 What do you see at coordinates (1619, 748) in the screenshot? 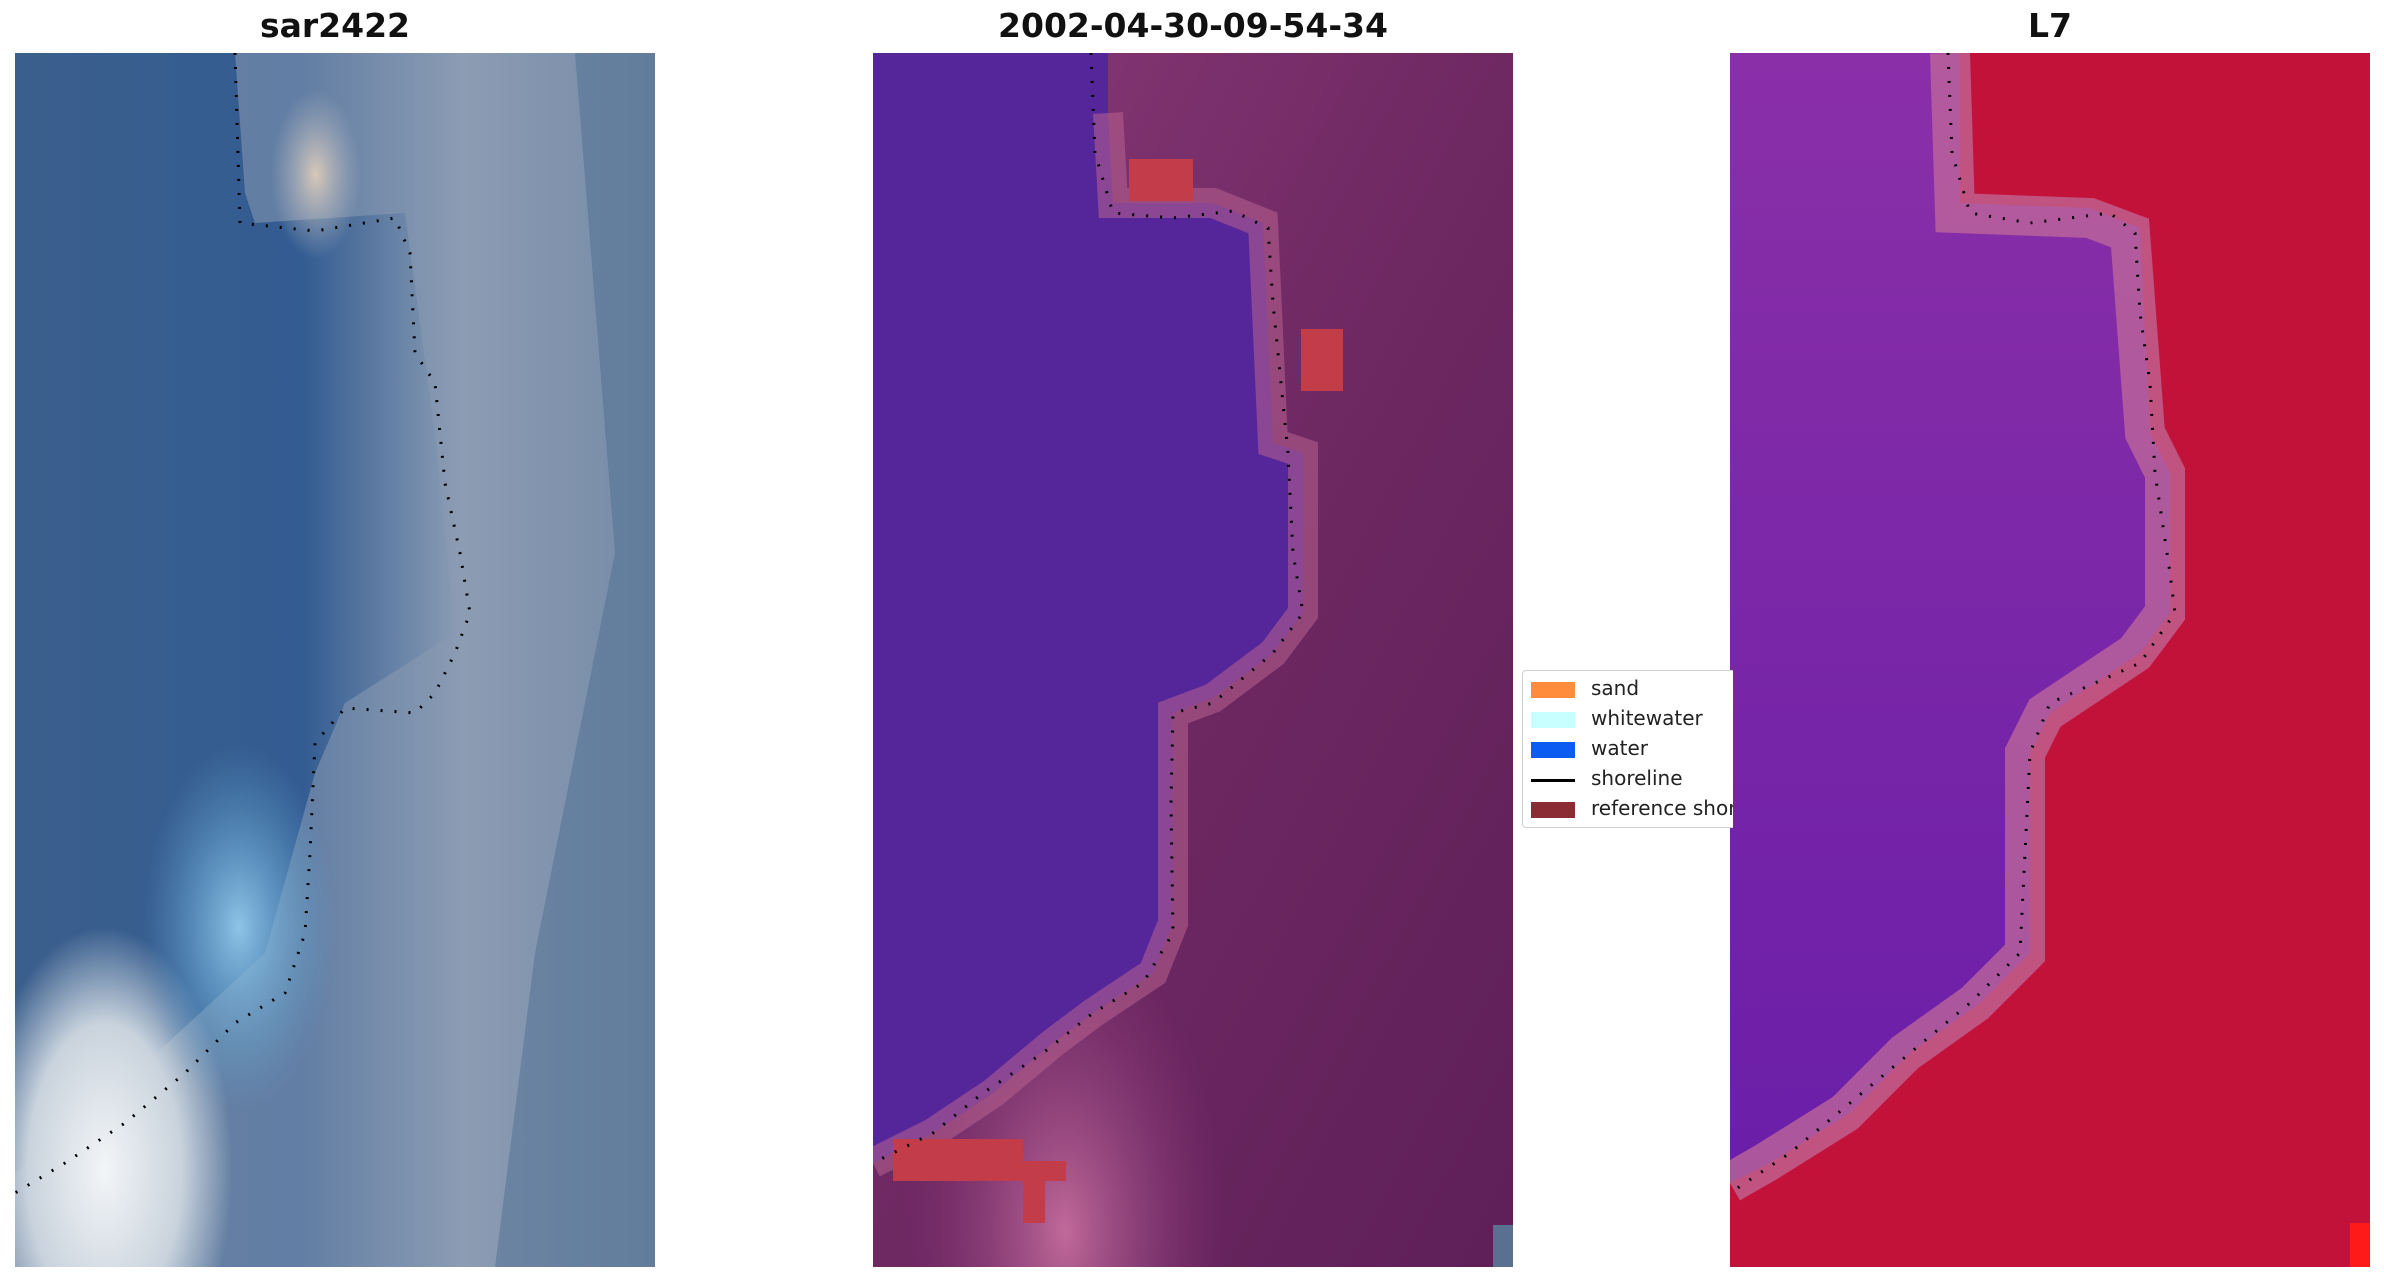
I see `legend-label: water` at bounding box center [1619, 748].